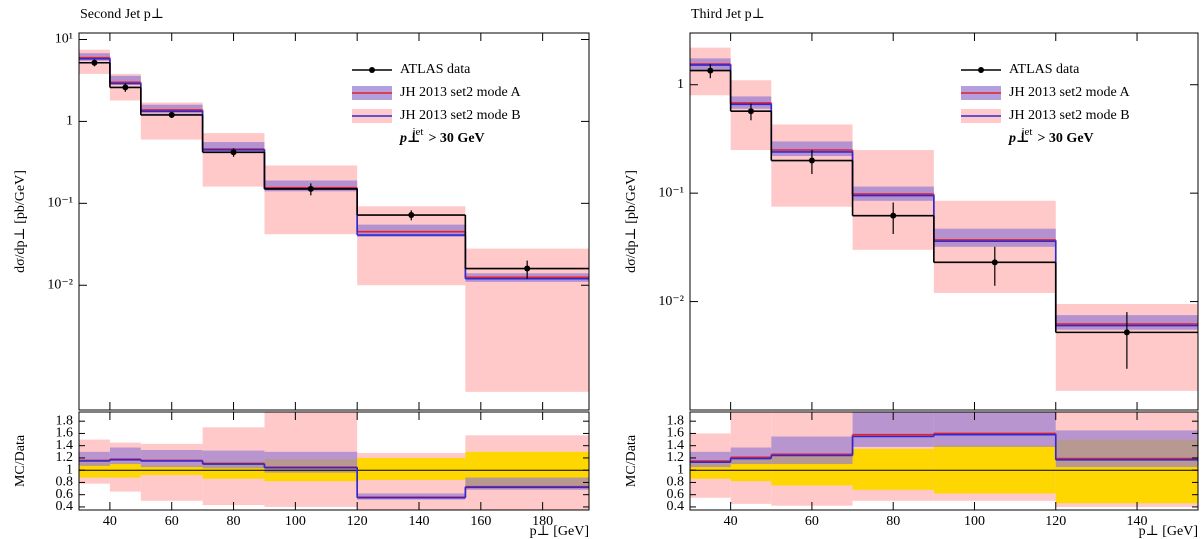 The height and width of the screenshot is (539, 1202). I want to click on ratio-y-tick-label: 0.6, so click(676, 494).